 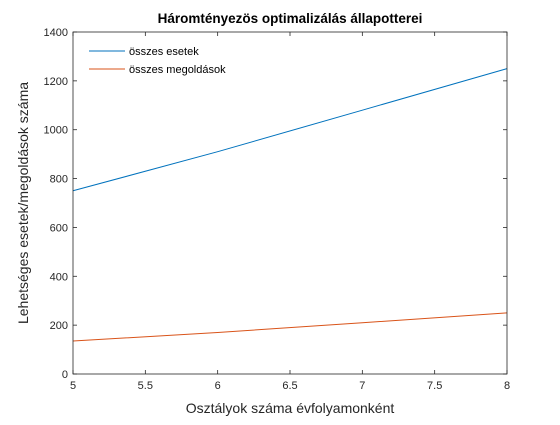 What do you see at coordinates (434, 386) in the screenshot?
I see `x-tick-label: 7.5` at bounding box center [434, 386].